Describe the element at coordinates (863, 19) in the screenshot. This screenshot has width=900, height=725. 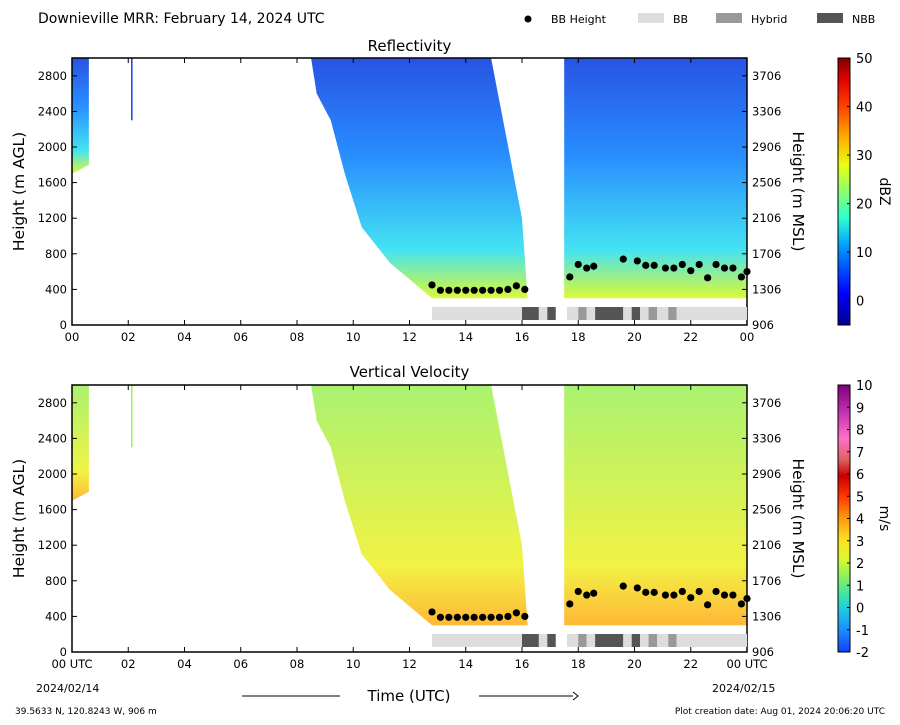
I see `legend-nbb-label: NBB` at that location.